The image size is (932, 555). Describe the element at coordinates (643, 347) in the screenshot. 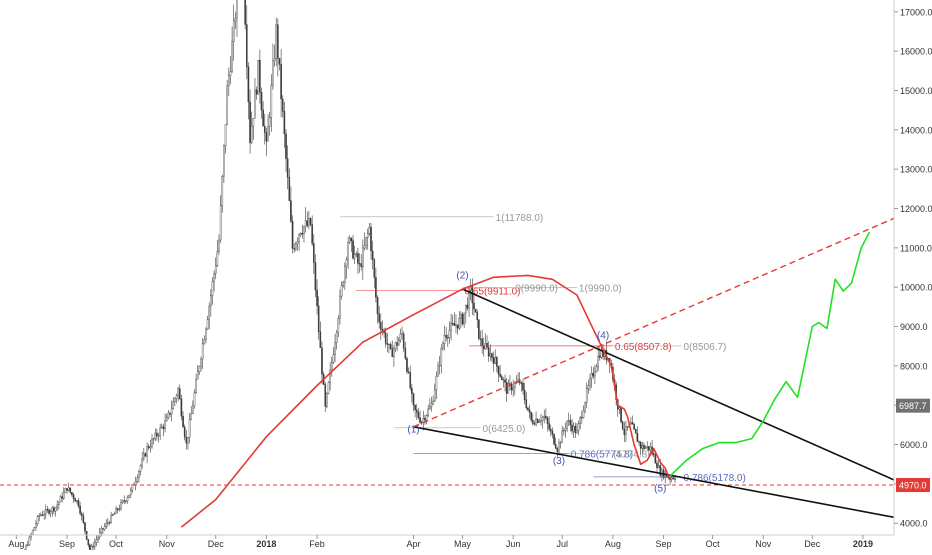

I see `fib-level-label: 0.65(8507.8)` at that location.